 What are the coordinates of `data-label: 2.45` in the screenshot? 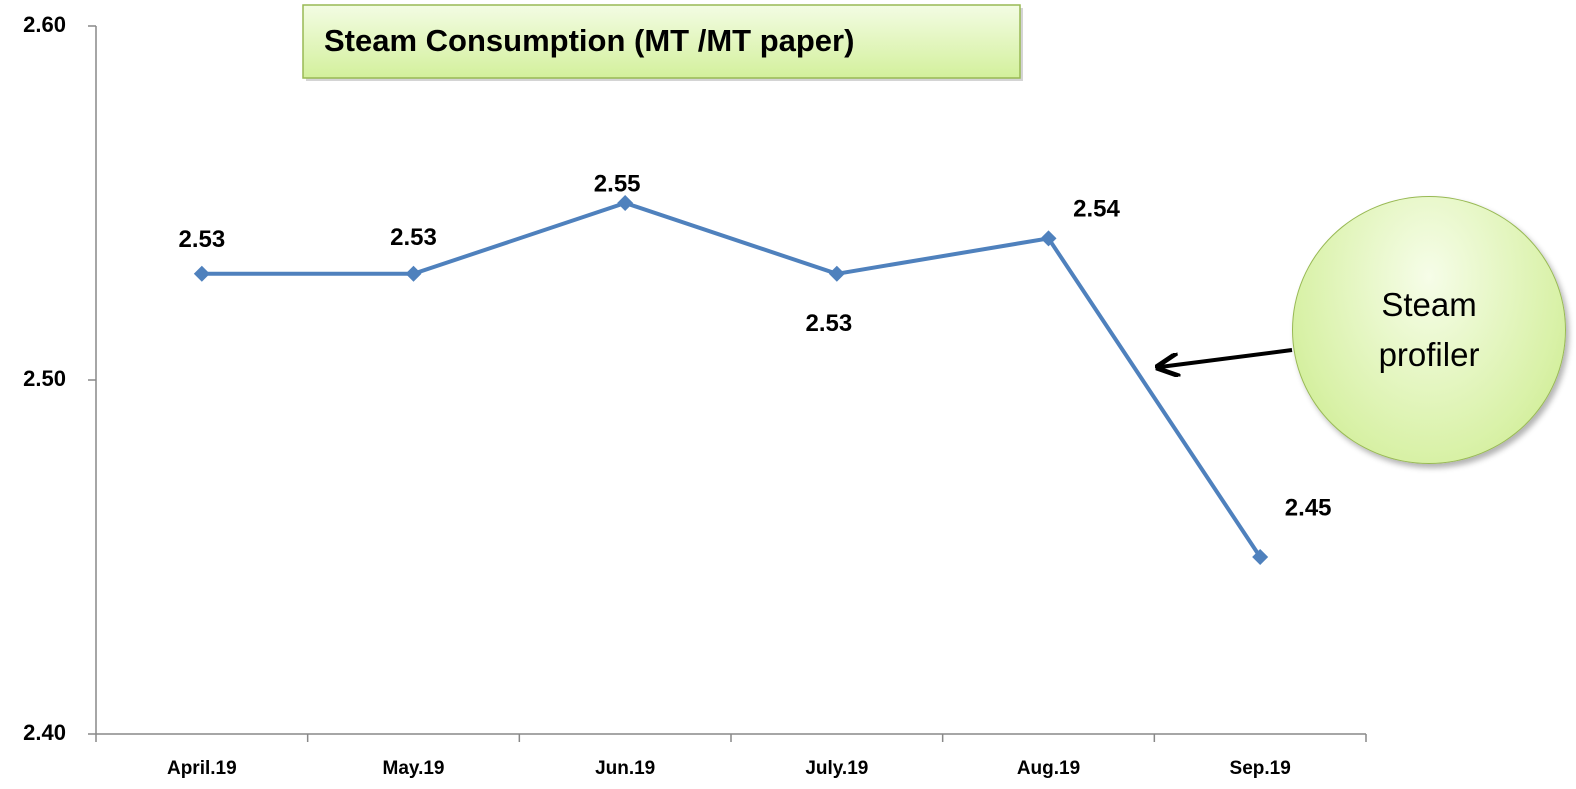 It's located at (1308, 507).